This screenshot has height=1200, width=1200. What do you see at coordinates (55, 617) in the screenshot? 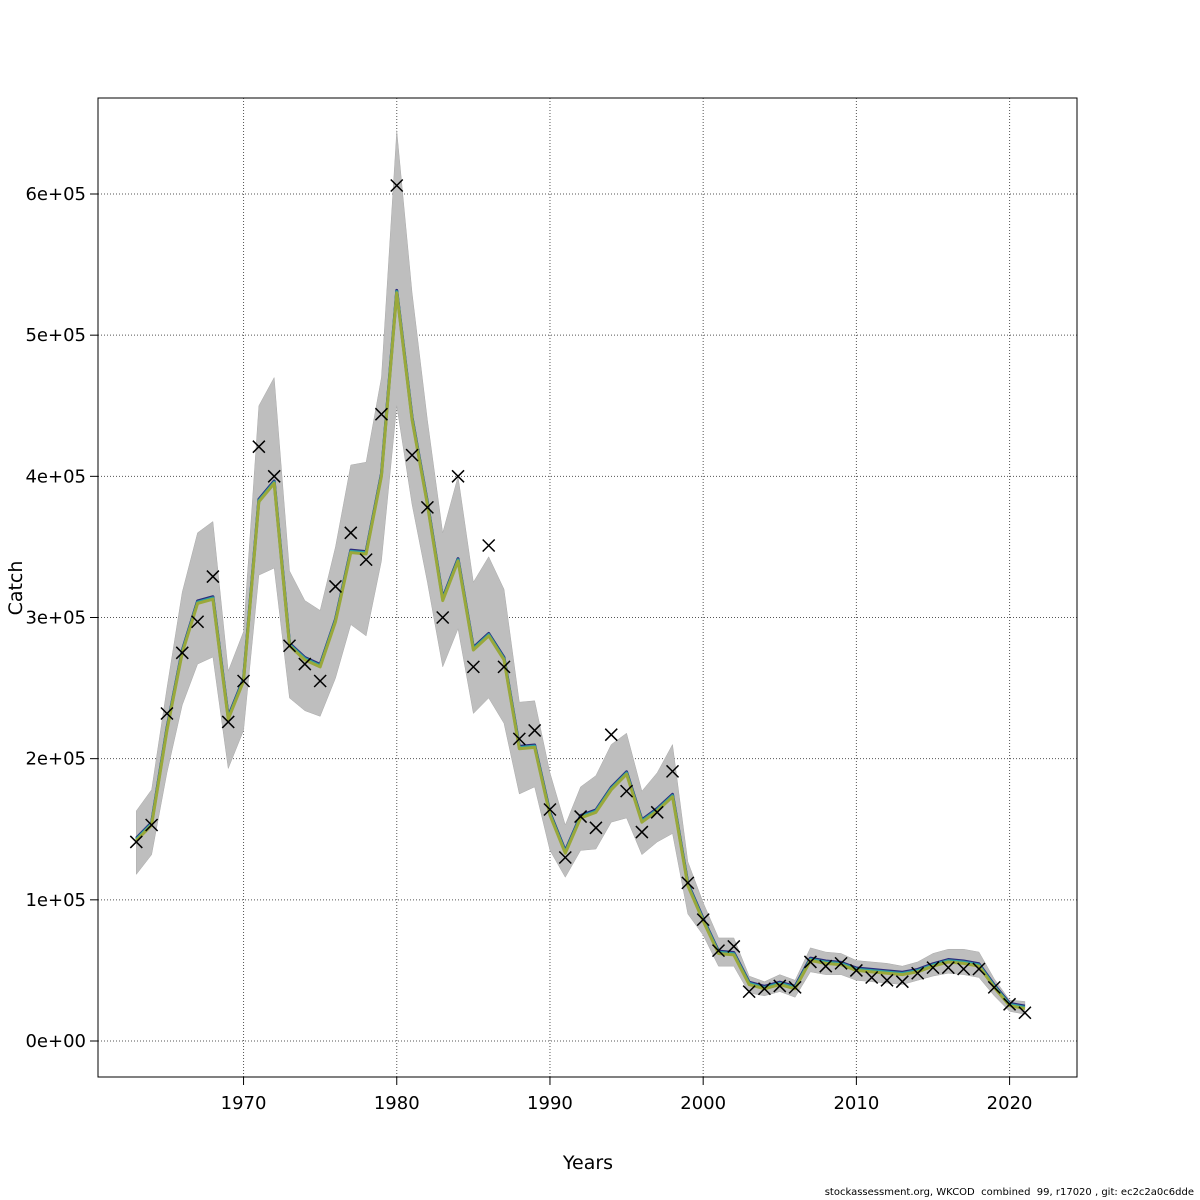
I see `y-tick-label: 3e+05` at bounding box center [55, 617].